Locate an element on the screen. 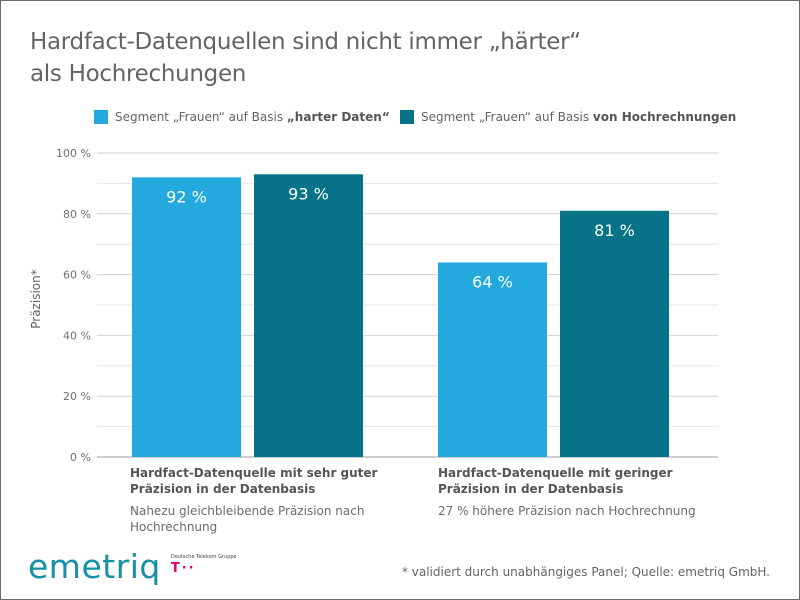 This screenshot has width=800, height=600. bar-value-labels: 92 % 93 % 64 % 81 % is located at coordinates (400, 237).